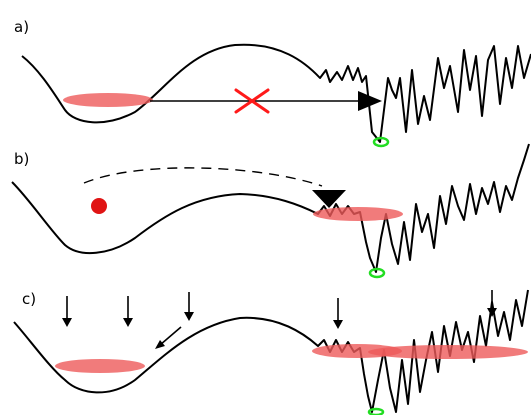  I want to click on panel-a-arrow-head, so click(370, 101).